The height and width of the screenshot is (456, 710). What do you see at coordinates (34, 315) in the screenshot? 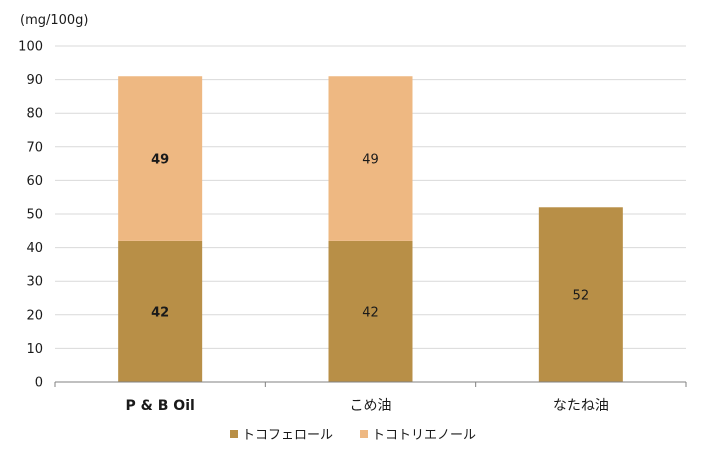
I see `y-tick-label: 20` at bounding box center [34, 315].